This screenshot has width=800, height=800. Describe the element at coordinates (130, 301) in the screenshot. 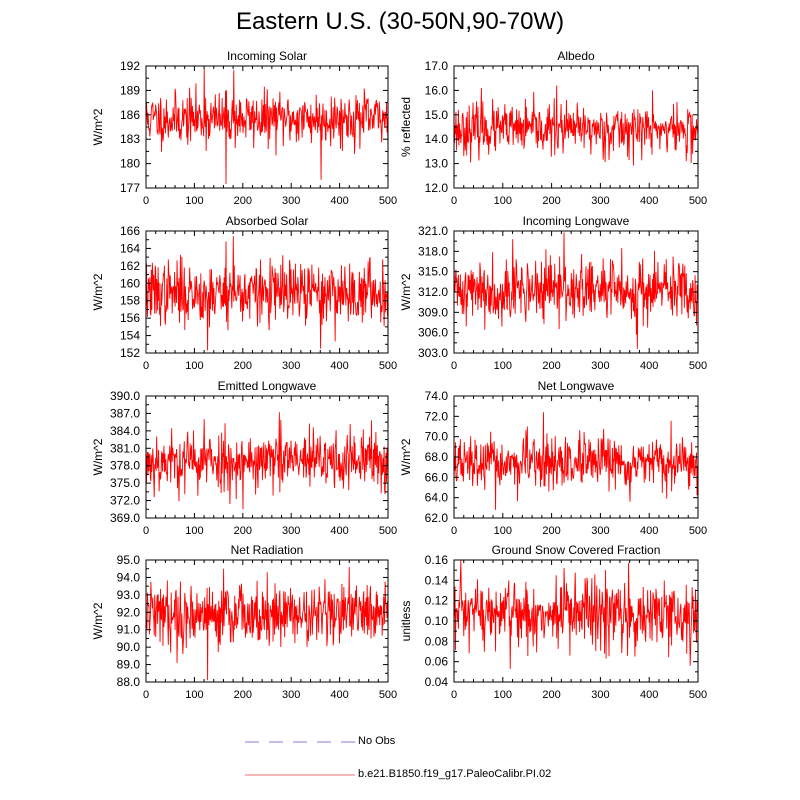

I see `y-tick-label: 158` at that location.